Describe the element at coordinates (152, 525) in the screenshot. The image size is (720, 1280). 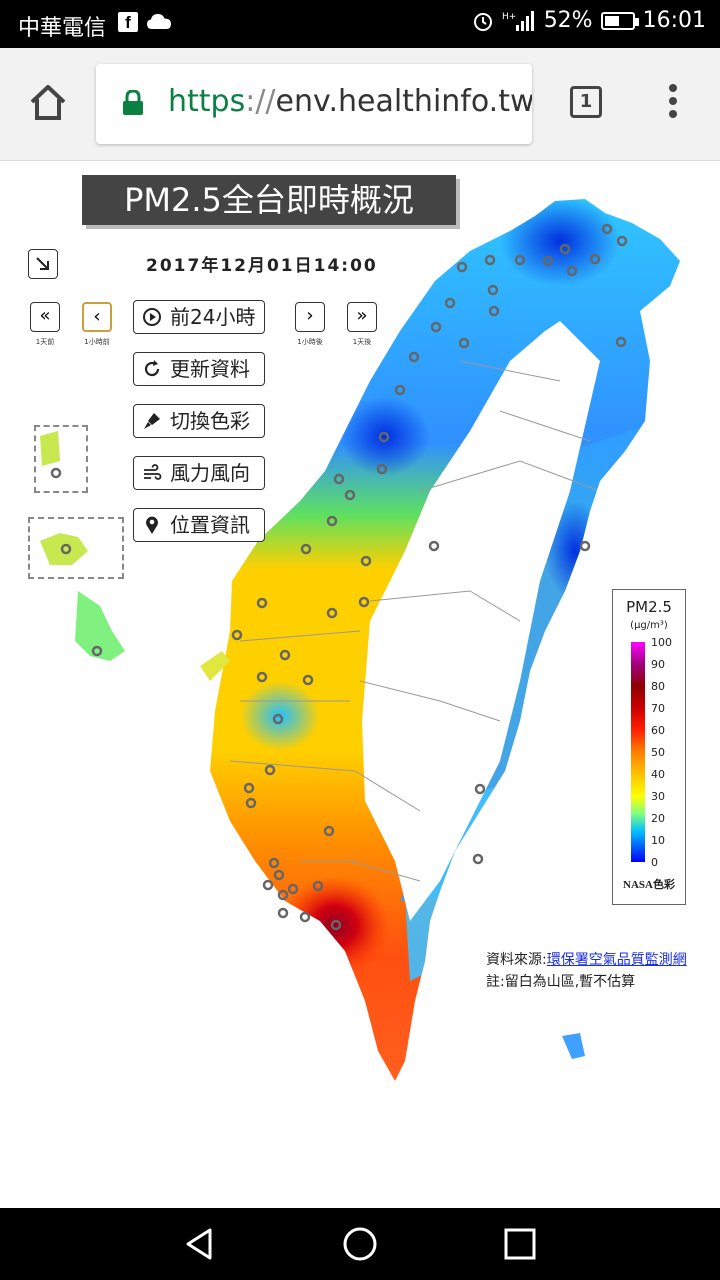
I see `map-pin-icon` at that location.